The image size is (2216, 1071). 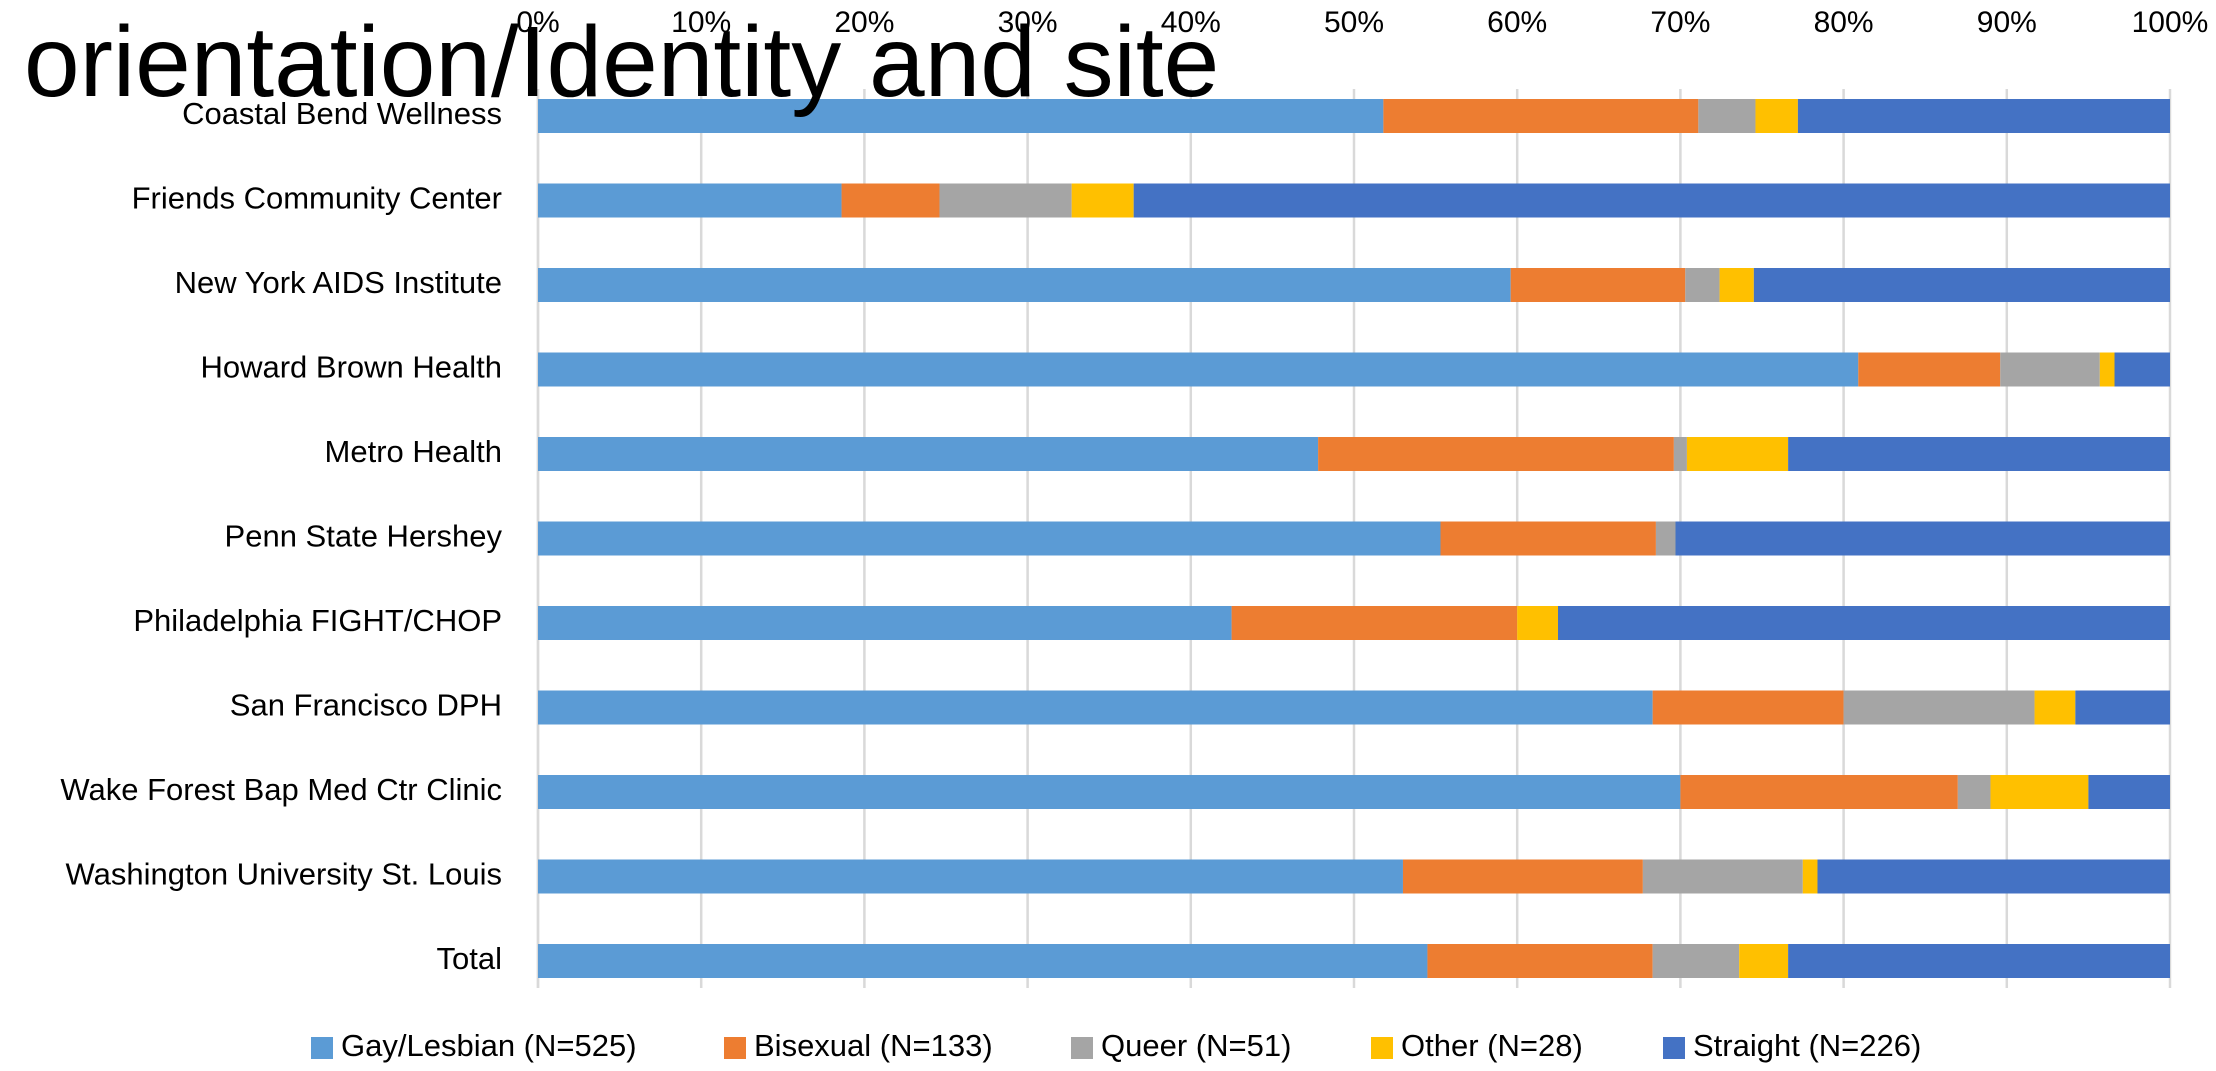 What do you see at coordinates (1517, 22) in the screenshot?
I see `x-tick-label: 60%` at bounding box center [1517, 22].